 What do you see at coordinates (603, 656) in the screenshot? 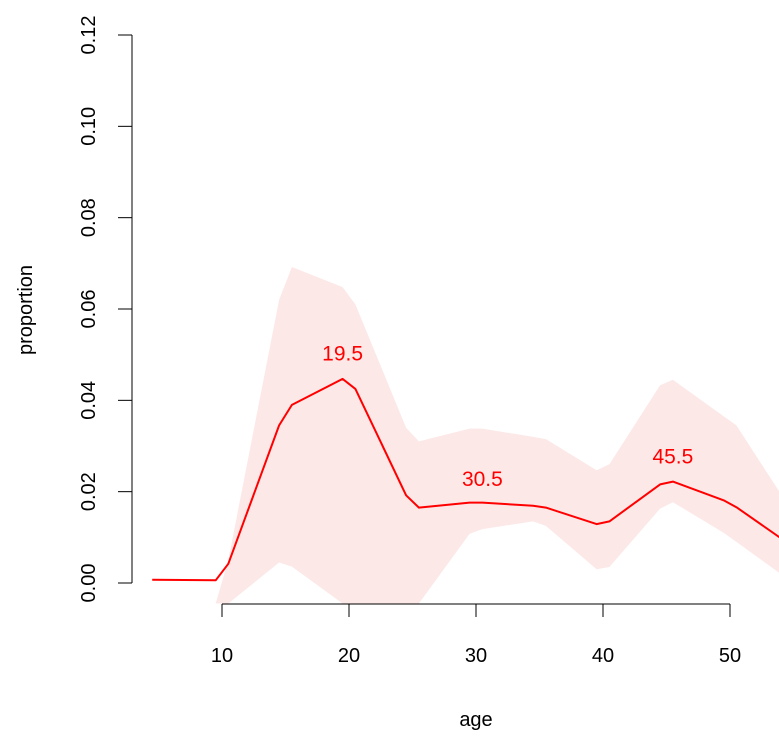
I see `x-tick-label: 40` at bounding box center [603, 656].